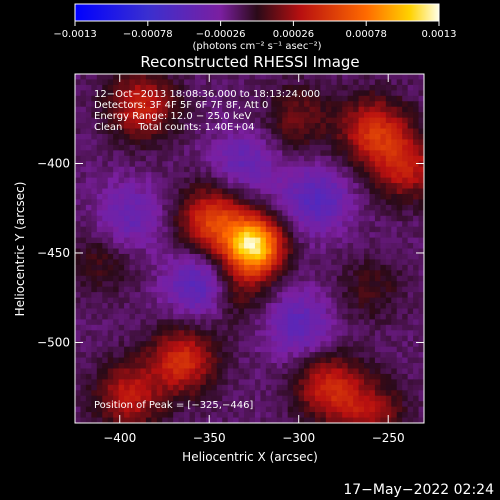 This screenshot has width=500, height=500. Describe the element at coordinates (298, 438) in the screenshot. I see `x-tick-label: −300` at that location.